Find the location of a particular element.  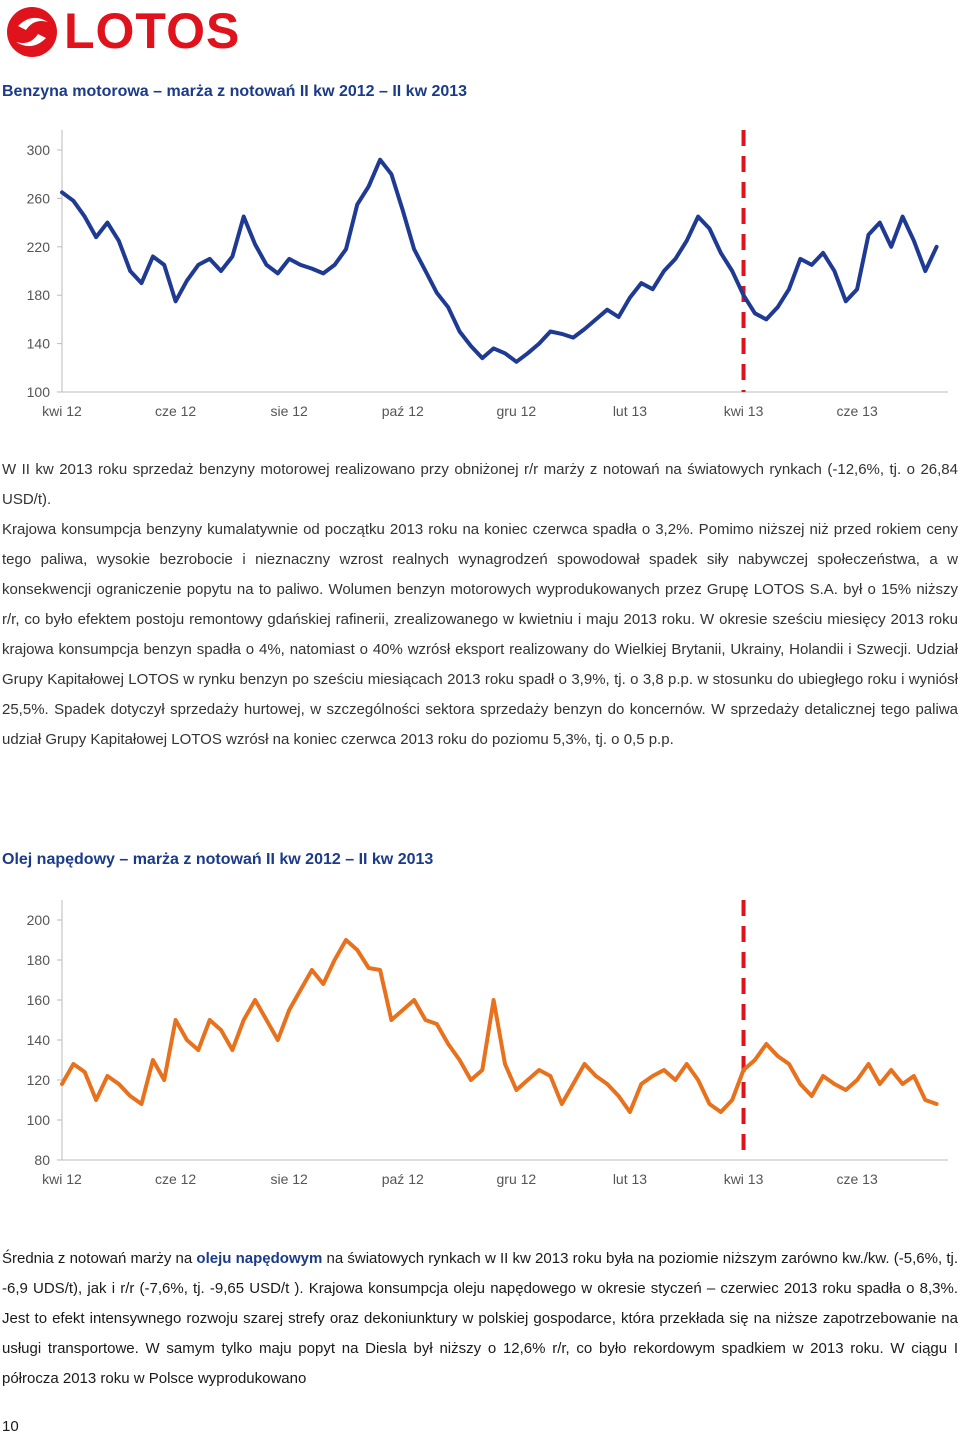

diesel-x-tick-label: kwi 13 is located at coordinates (744, 1179).